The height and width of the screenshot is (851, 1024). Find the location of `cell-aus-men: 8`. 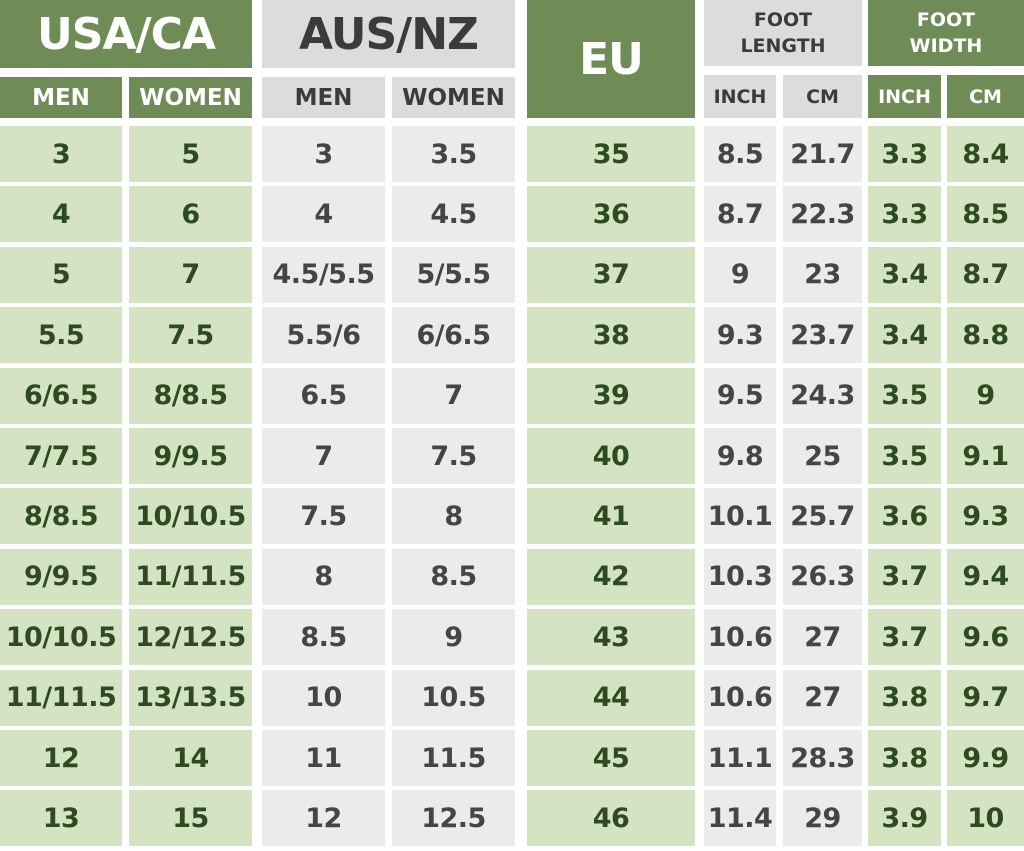

cell-aus-men: 8 is located at coordinates (323, 576).